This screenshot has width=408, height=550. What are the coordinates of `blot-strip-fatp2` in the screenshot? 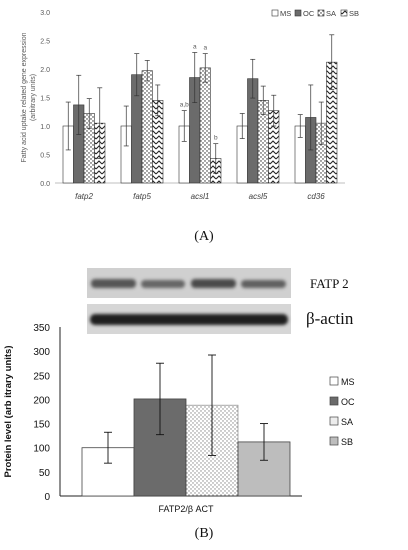 It's located at (189, 283).